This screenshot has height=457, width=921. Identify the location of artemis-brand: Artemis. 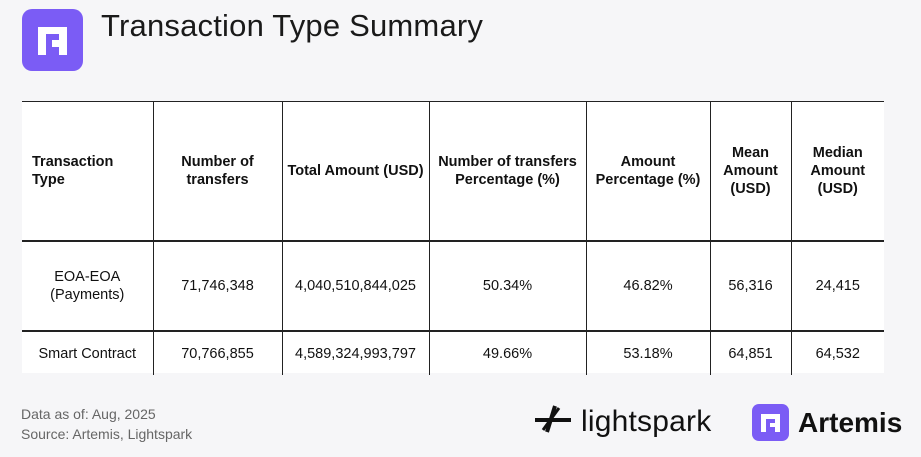
(827, 422).